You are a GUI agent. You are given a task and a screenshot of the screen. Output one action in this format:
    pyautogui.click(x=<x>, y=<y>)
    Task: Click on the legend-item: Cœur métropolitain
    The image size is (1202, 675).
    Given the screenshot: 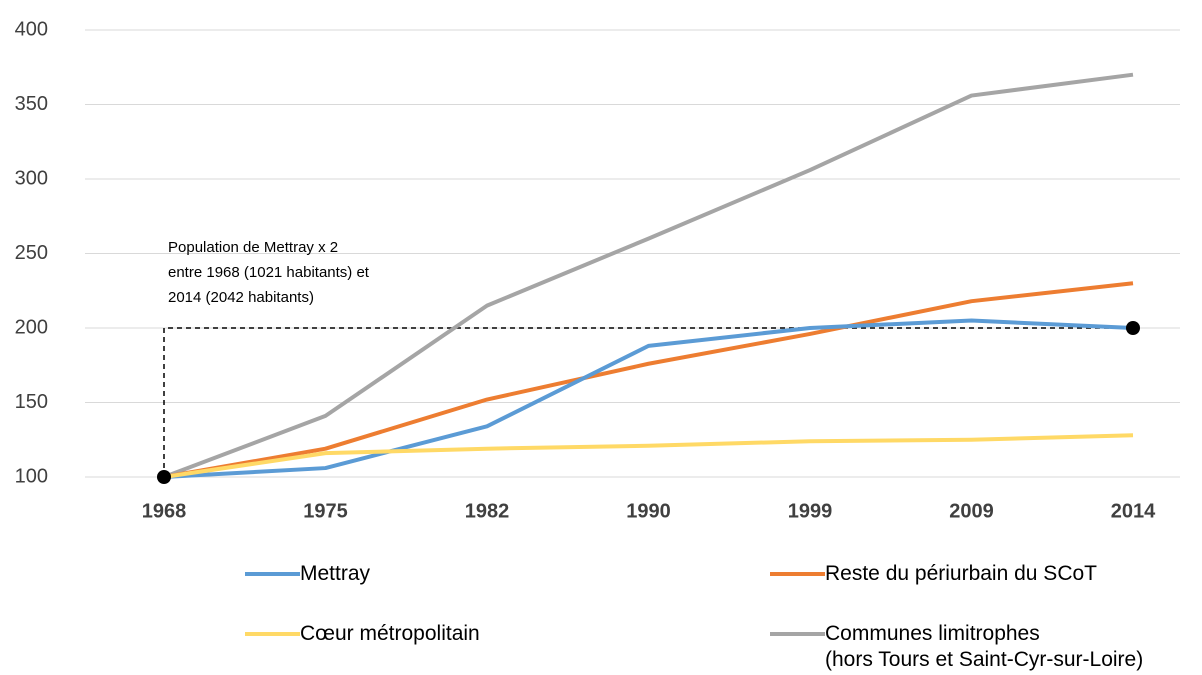 What is the action you would take?
    pyautogui.click(x=362, y=634)
    